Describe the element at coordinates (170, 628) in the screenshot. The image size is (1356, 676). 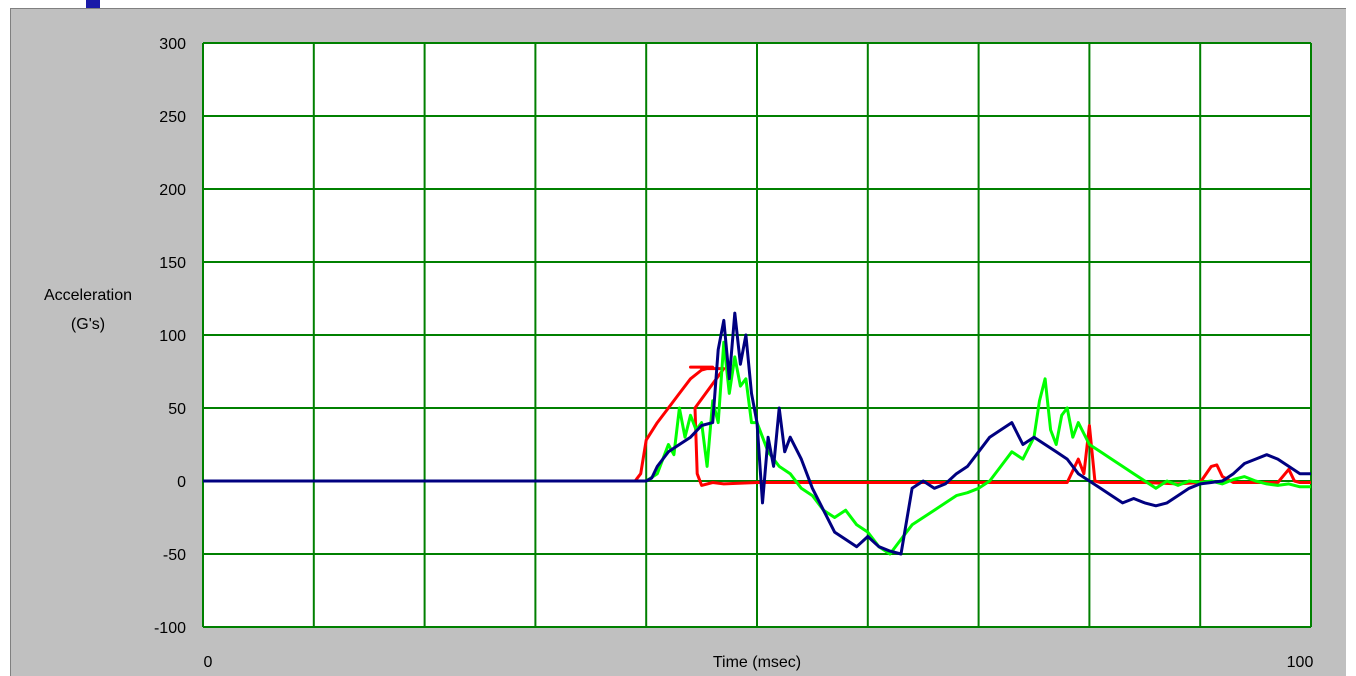
I see `y-tick-label: -100` at that location.